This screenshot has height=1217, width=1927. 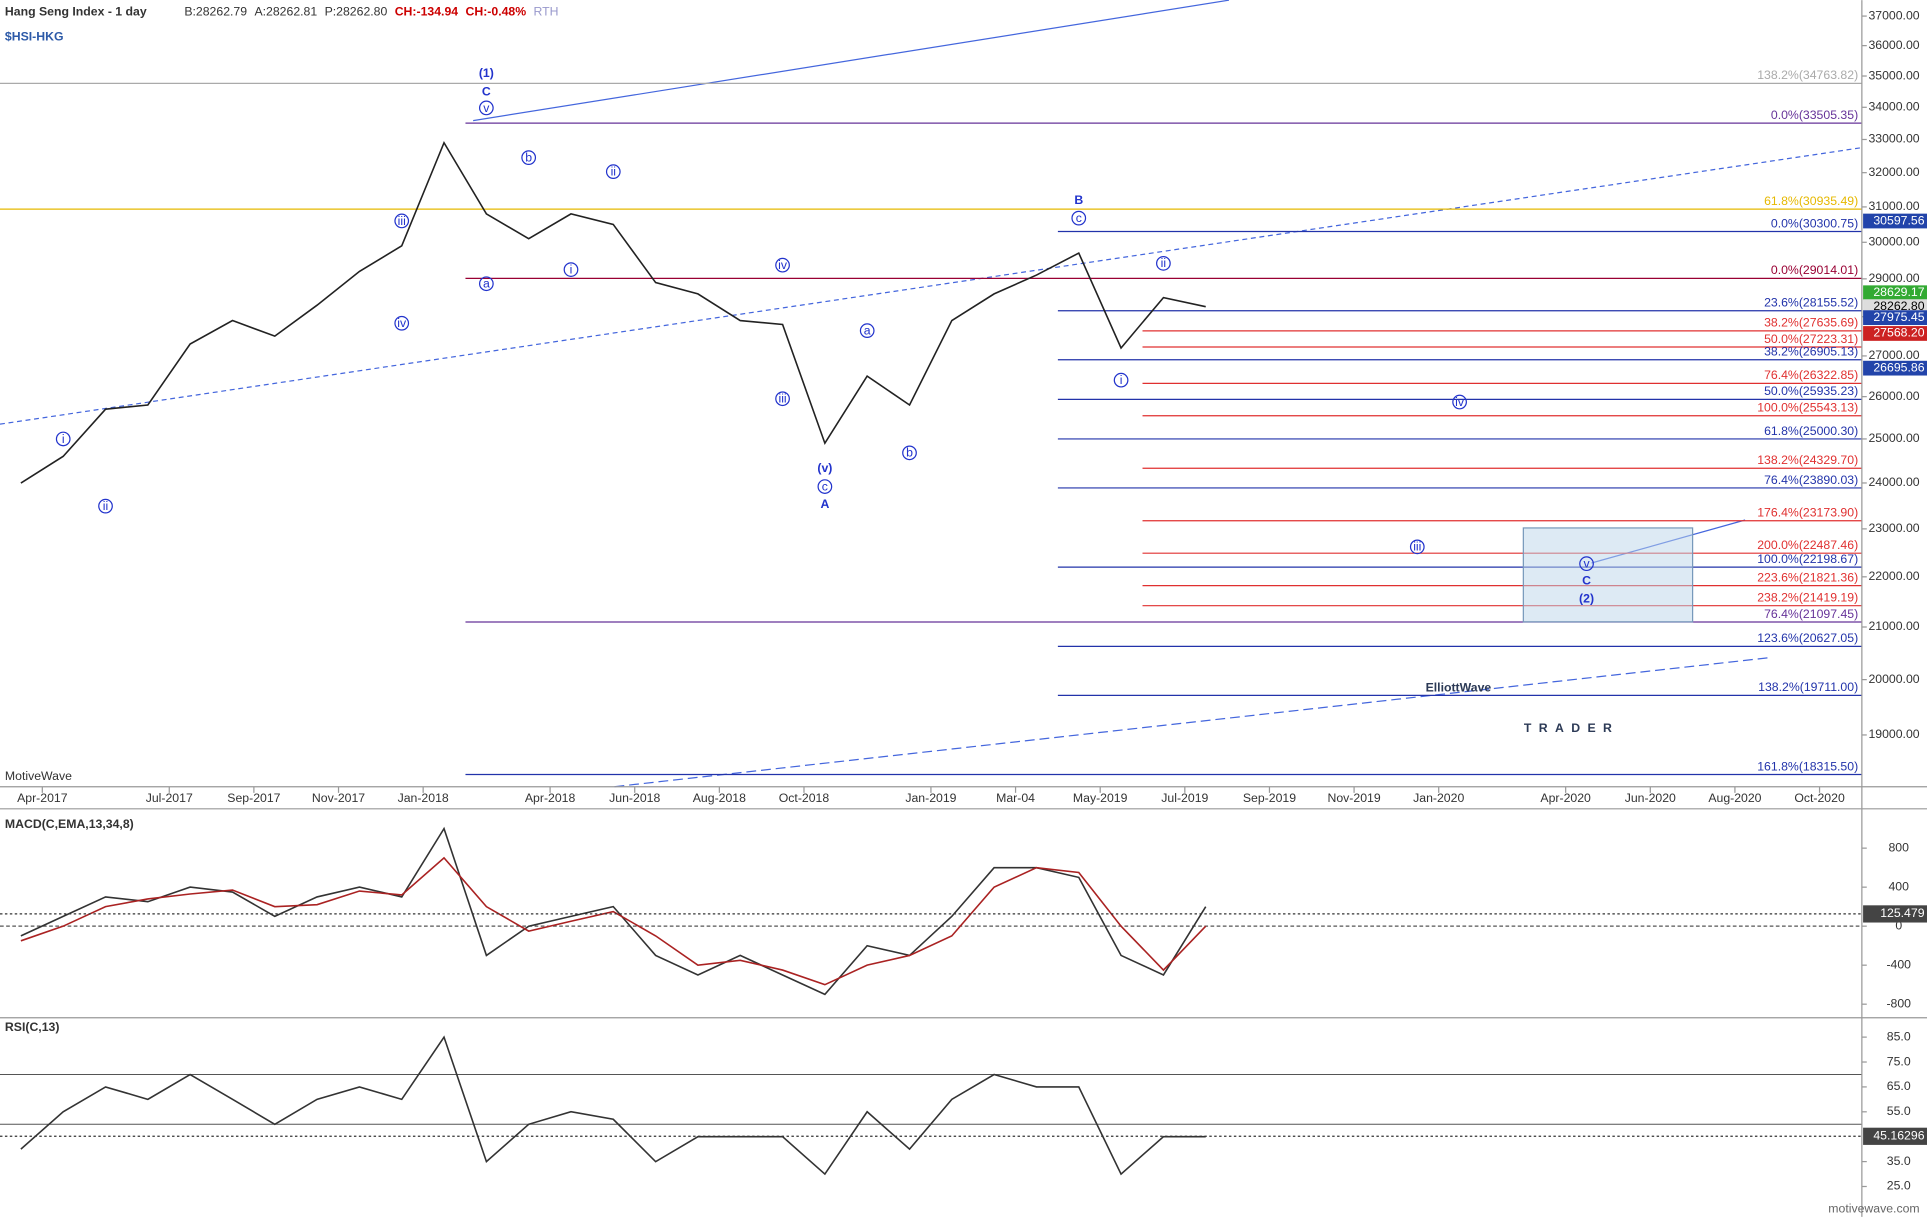 I want to click on marker-label: 45.16296, so click(x=1898, y=1136).